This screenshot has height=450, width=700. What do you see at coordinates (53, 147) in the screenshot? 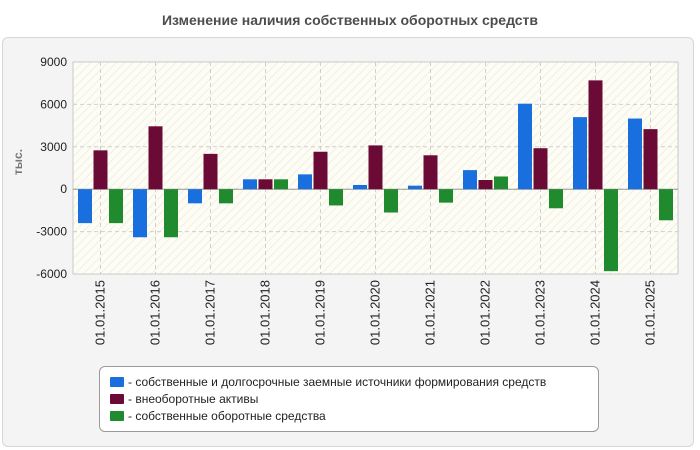
I see `y-tick-label: 3000` at bounding box center [53, 147].